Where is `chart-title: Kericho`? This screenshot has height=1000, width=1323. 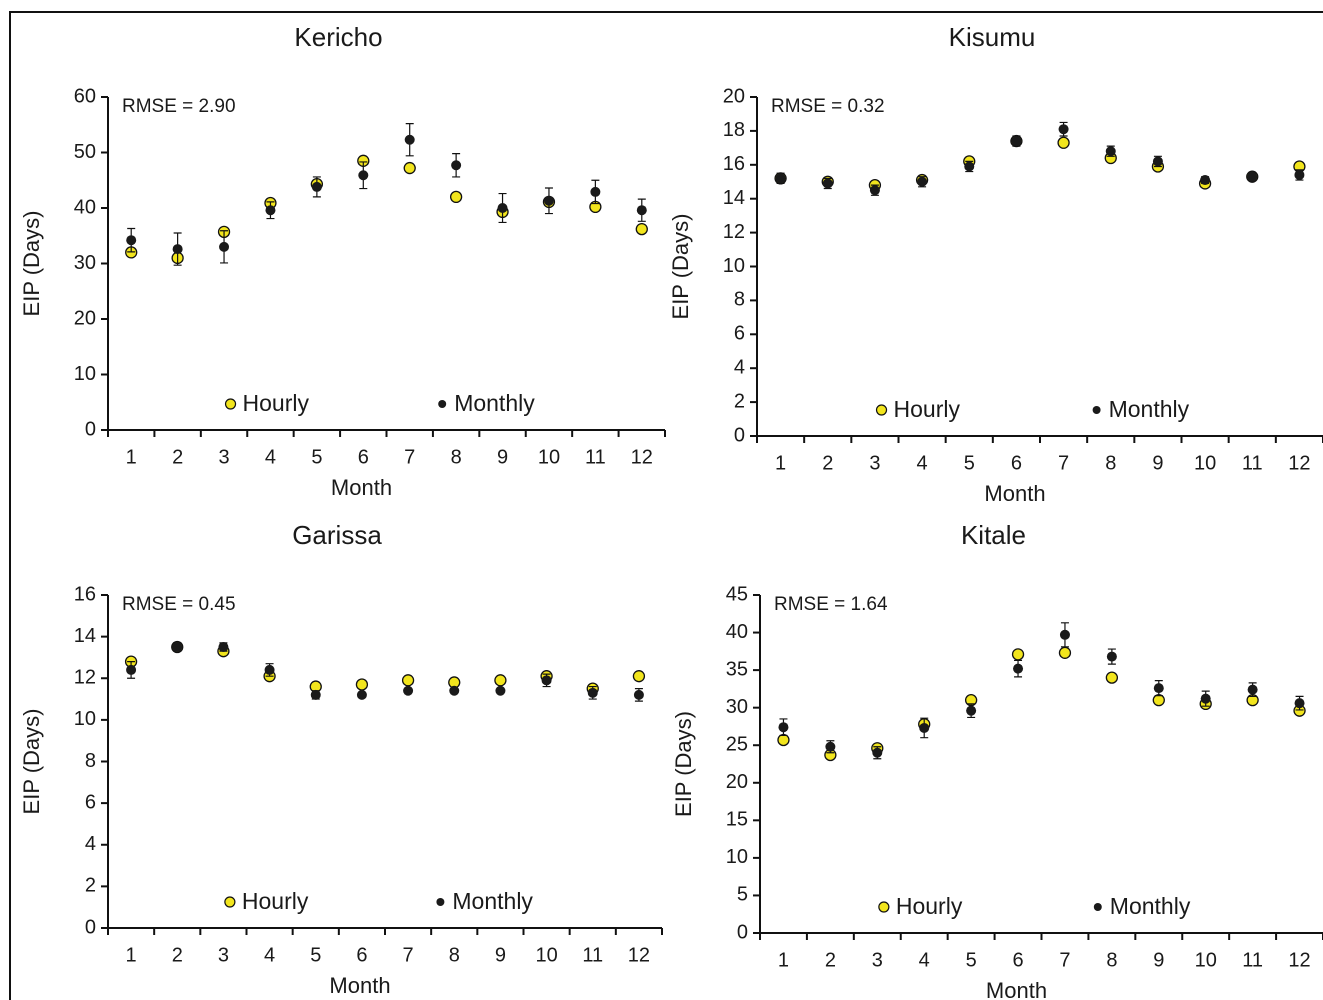 chart-title: Kericho is located at coordinates (338, 37).